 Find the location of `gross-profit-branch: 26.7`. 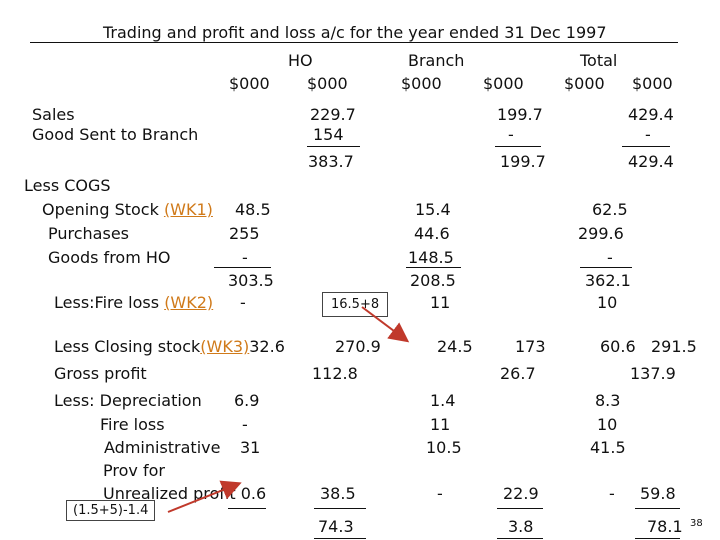

gross-profit-branch: 26.7 is located at coordinates (518, 373).